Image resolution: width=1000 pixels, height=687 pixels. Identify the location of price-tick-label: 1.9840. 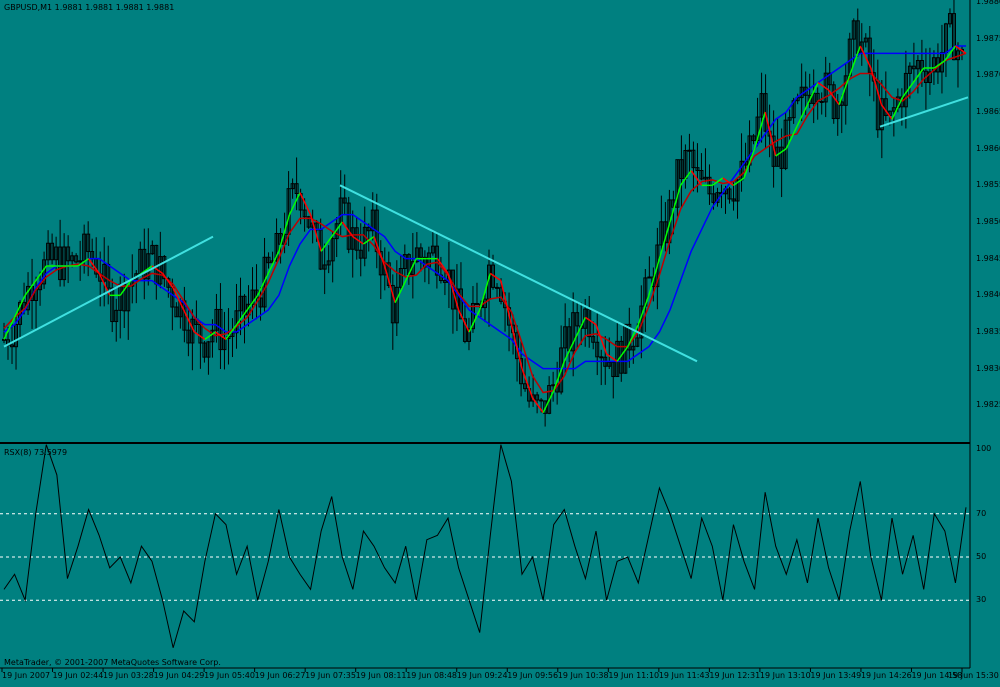
(988, 295).